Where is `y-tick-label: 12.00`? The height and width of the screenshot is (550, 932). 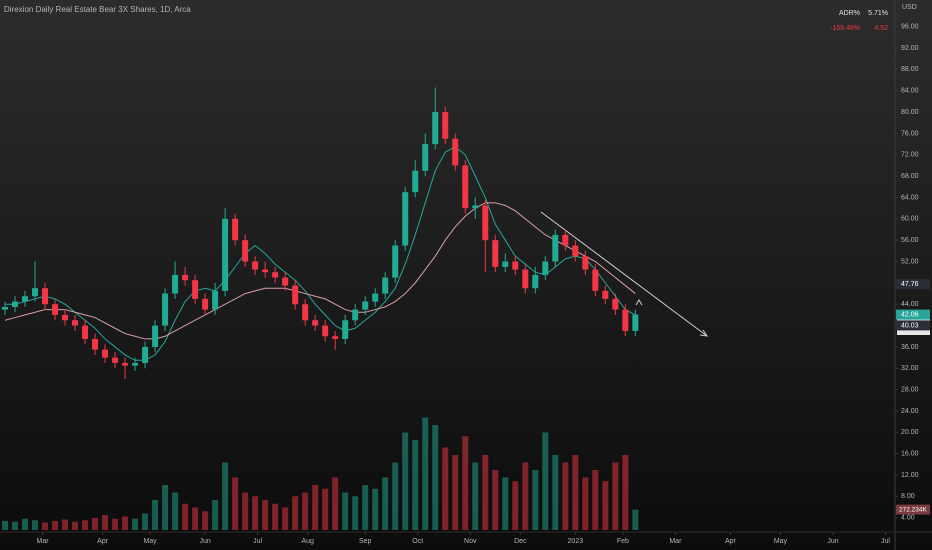 y-tick-label: 12.00 is located at coordinates (910, 475).